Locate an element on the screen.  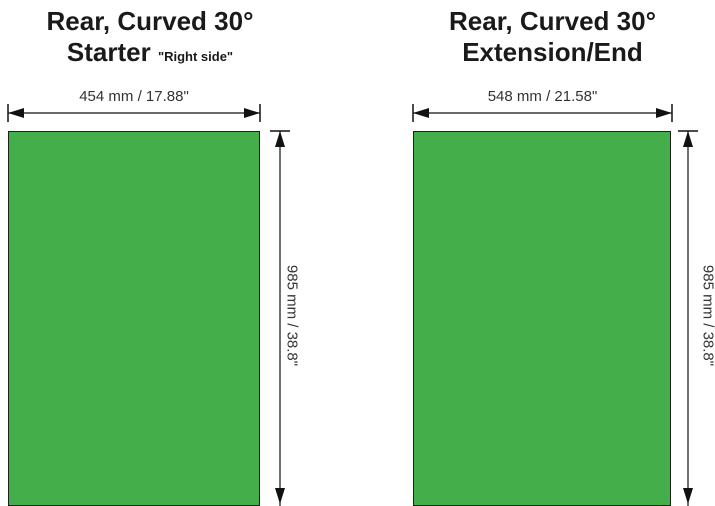
width-label: 548 mm / 21.58" is located at coordinates (542, 96).